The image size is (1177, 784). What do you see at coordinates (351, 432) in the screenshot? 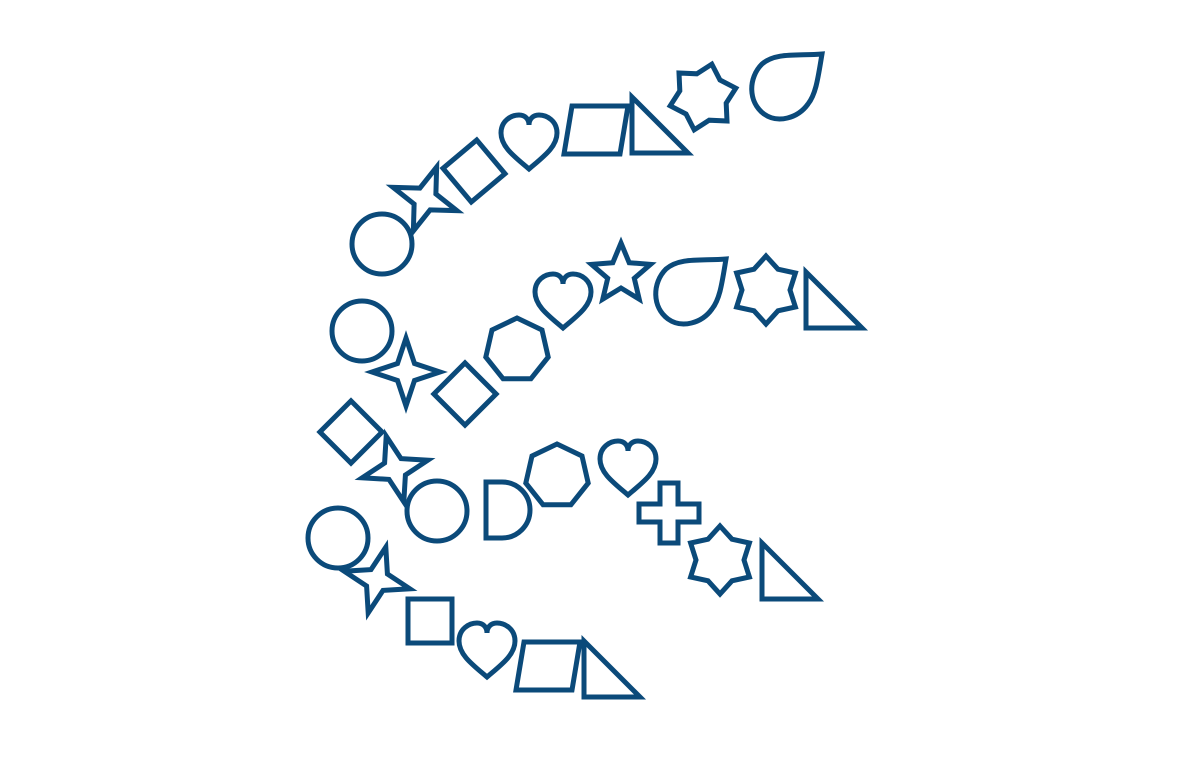
I see `square-icon` at bounding box center [351, 432].